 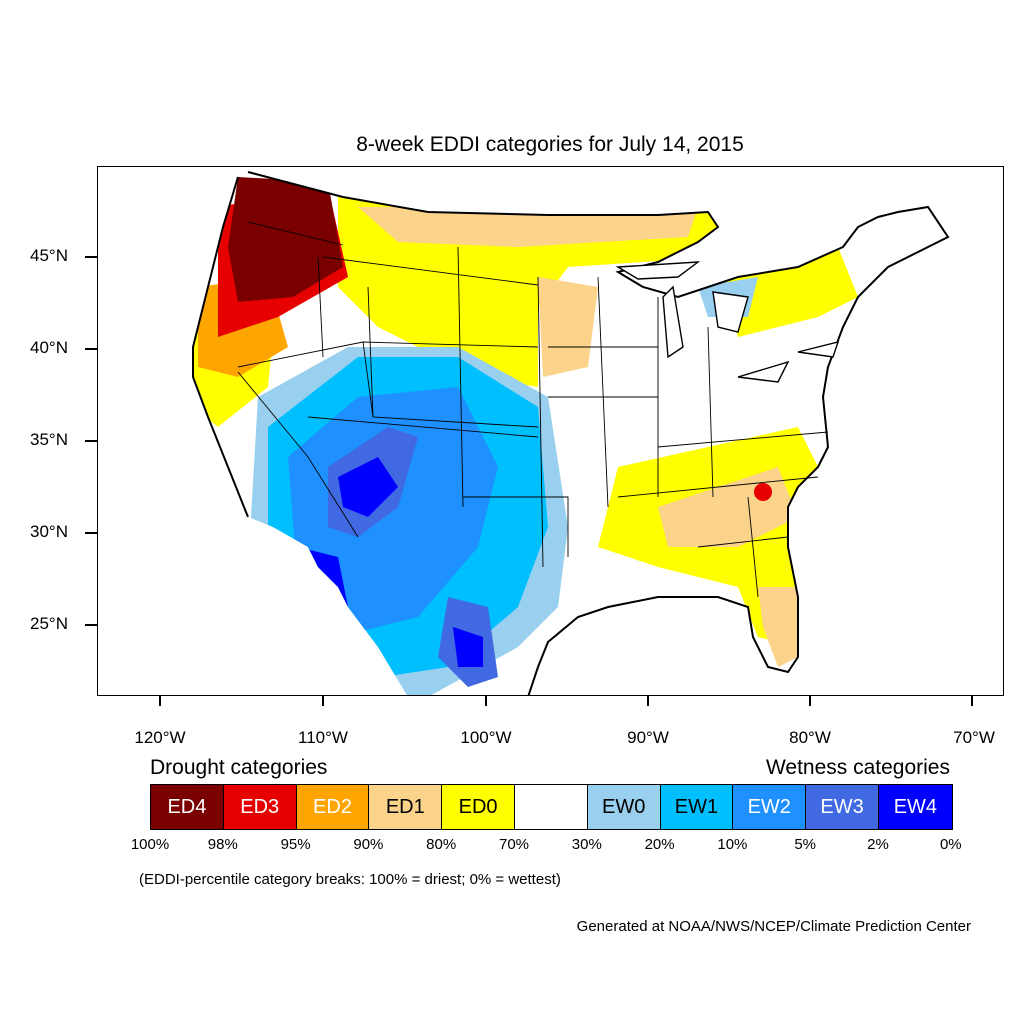 I want to click on ed1-region-florida, so click(x=778, y=627).